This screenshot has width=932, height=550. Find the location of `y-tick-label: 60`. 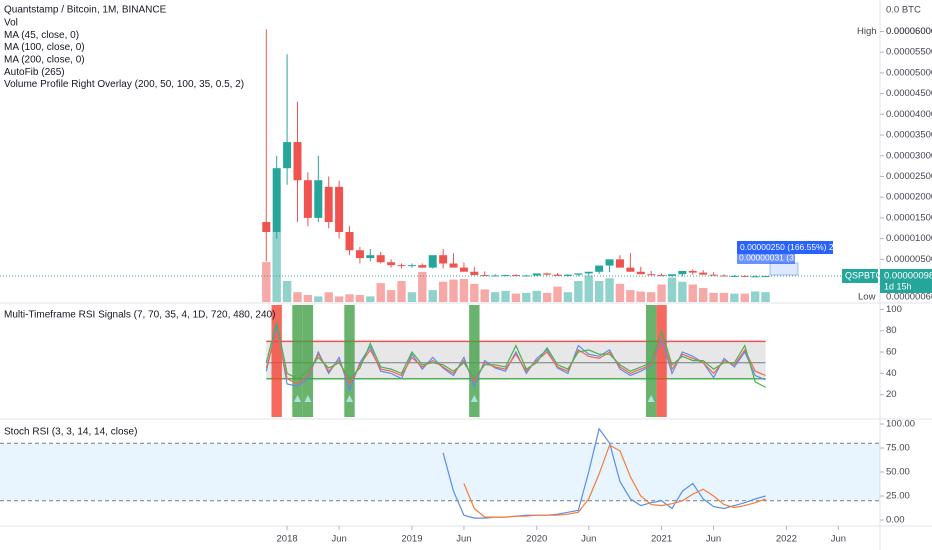

y-tick-label: 60 is located at coordinates (891, 352).